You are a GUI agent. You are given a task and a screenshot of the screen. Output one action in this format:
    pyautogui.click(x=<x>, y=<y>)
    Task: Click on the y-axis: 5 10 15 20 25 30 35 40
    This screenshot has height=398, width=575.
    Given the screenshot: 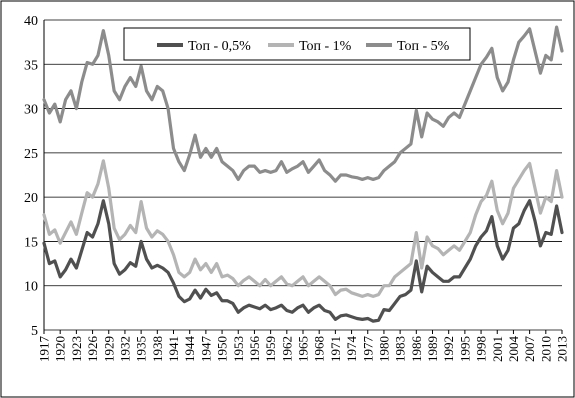 What is the action you would take?
    pyautogui.click(x=34, y=176)
    